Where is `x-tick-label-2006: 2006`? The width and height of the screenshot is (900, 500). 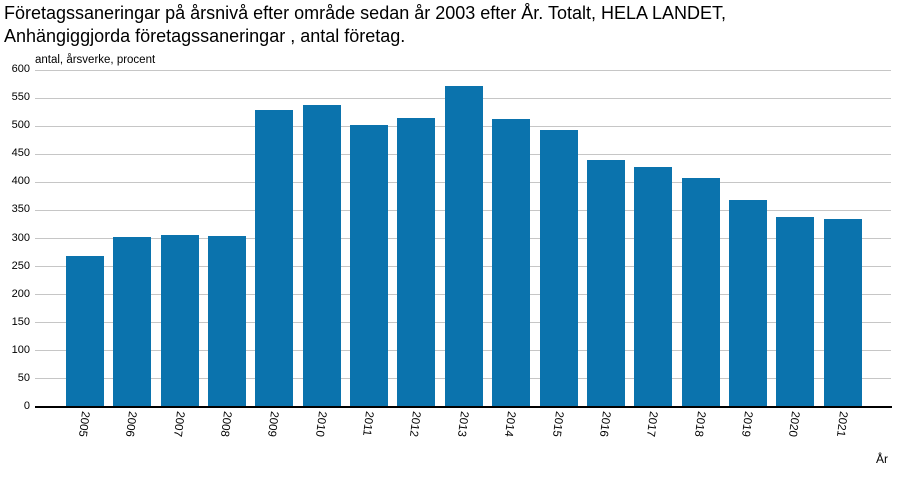
x-tick-label-2006: 2006 is located at coordinates (131, 424).